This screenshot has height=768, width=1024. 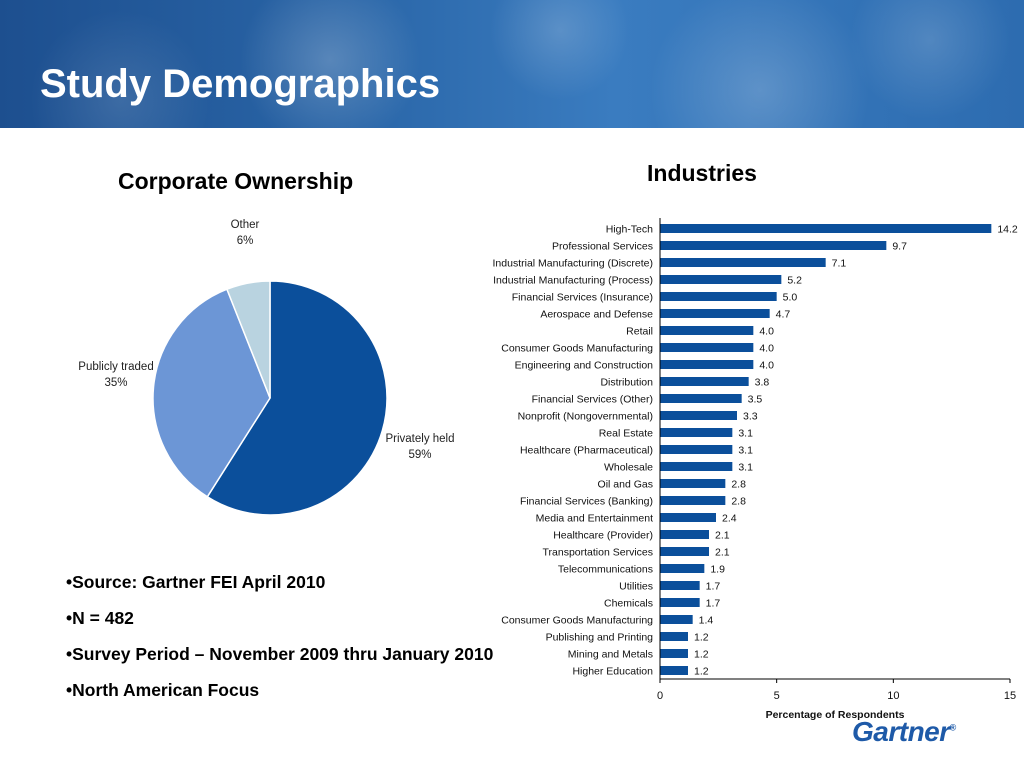 I want to click on bar-value-label: 3.5, so click(x=755, y=400).